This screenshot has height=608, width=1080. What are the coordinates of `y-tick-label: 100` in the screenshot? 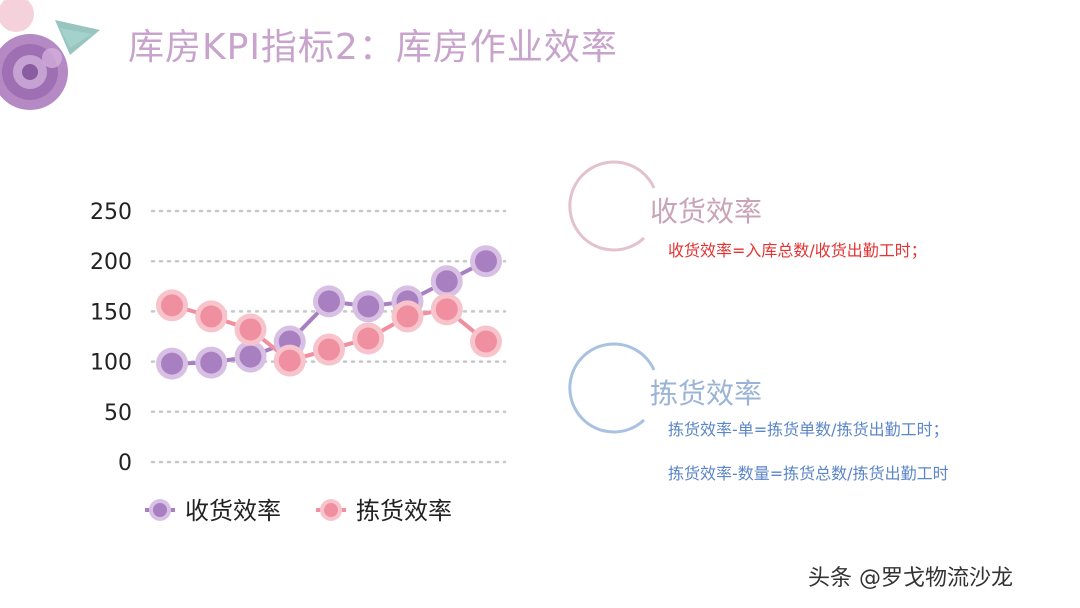 It's located at (111, 363).